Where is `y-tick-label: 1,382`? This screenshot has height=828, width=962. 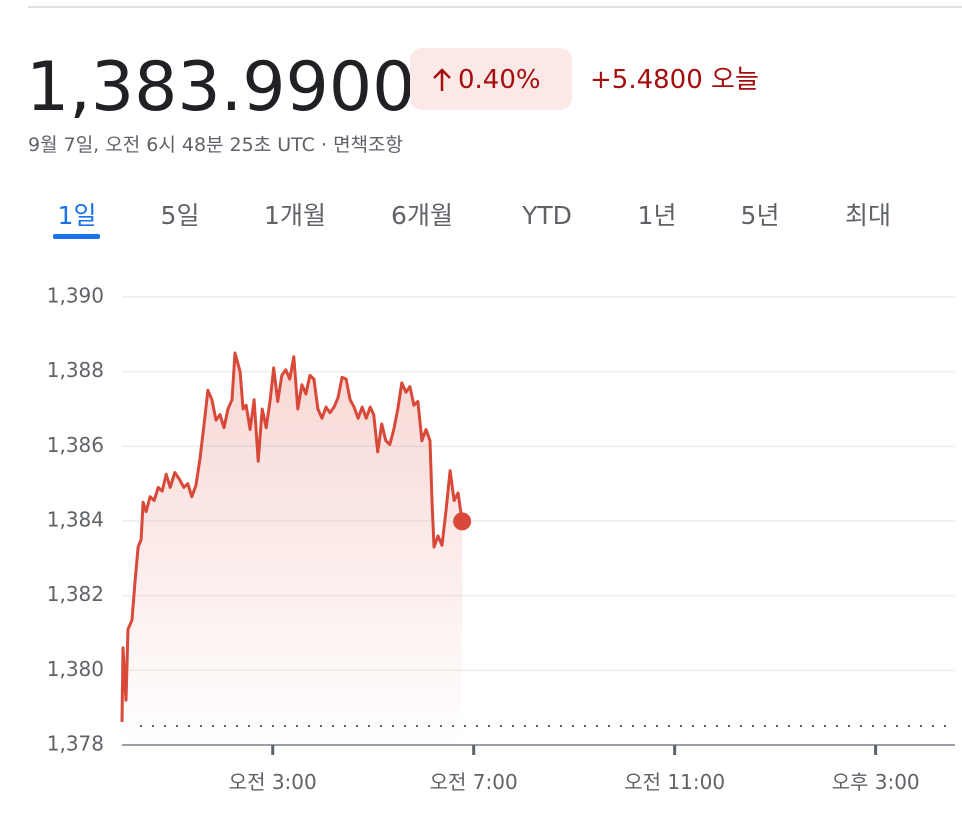 y-tick-label: 1,382 is located at coordinates (75, 594).